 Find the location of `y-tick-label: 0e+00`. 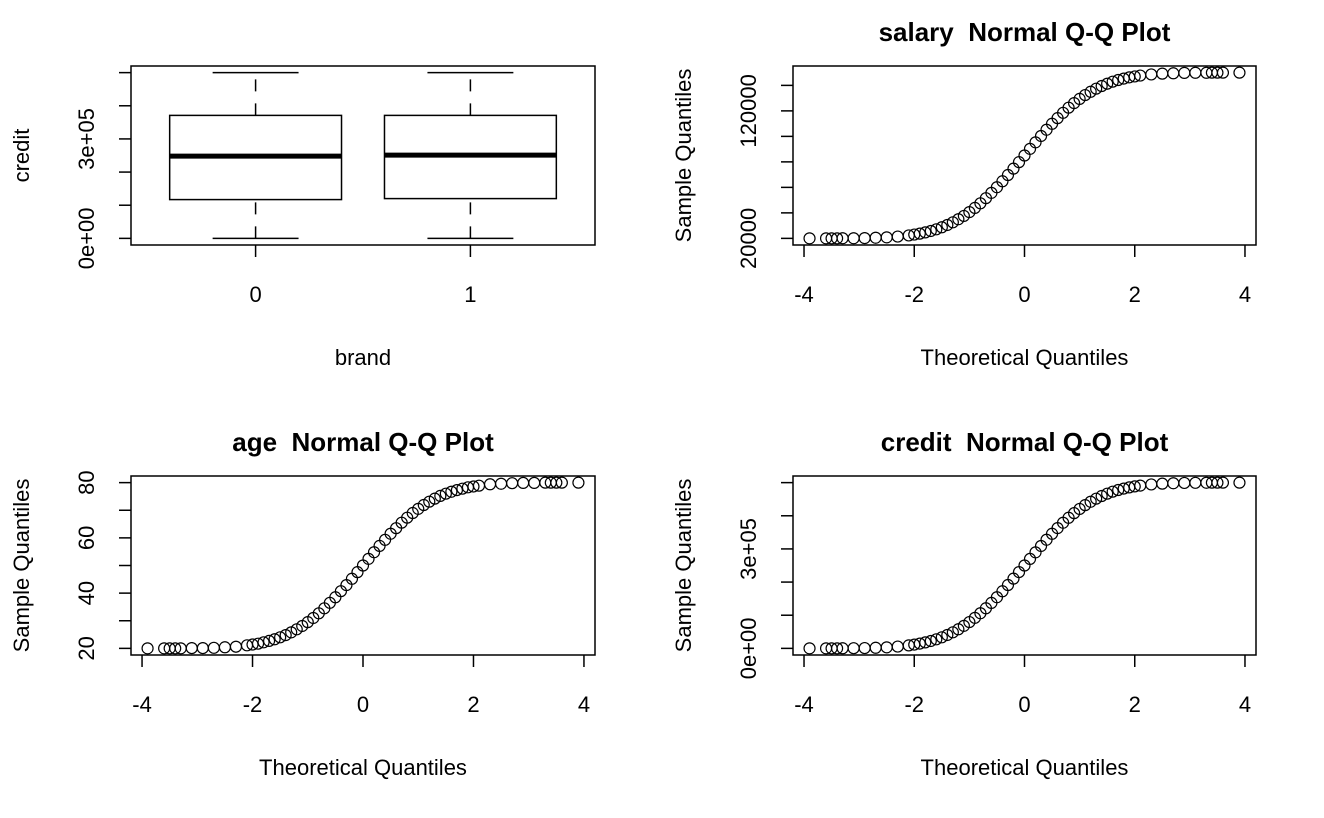

y-tick-label: 0e+00 is located at coordinates (748, 648).